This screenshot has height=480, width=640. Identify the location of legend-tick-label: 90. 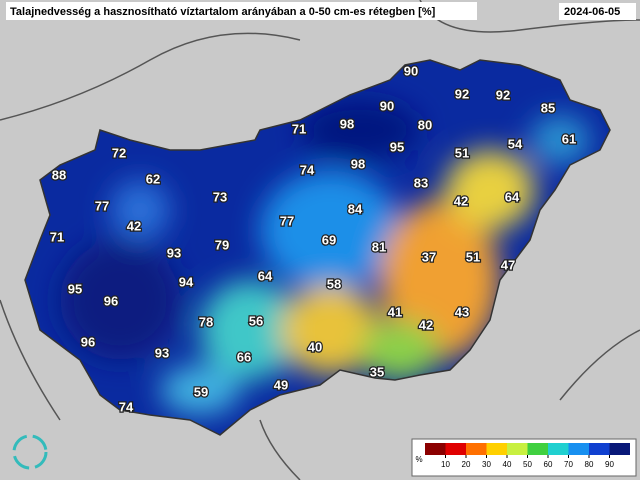
(609, 464).